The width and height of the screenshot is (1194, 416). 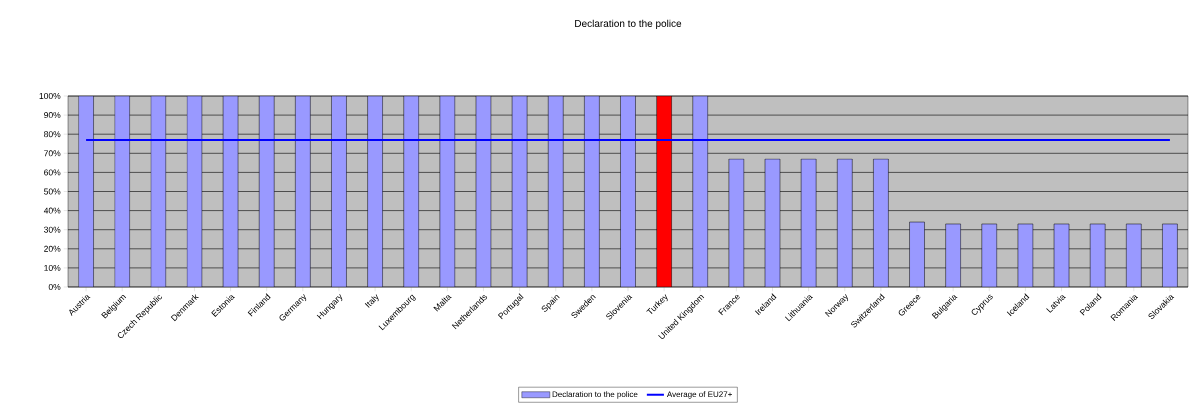 I want to click on y-tick-label: 70%, so click(x=52, y=153).